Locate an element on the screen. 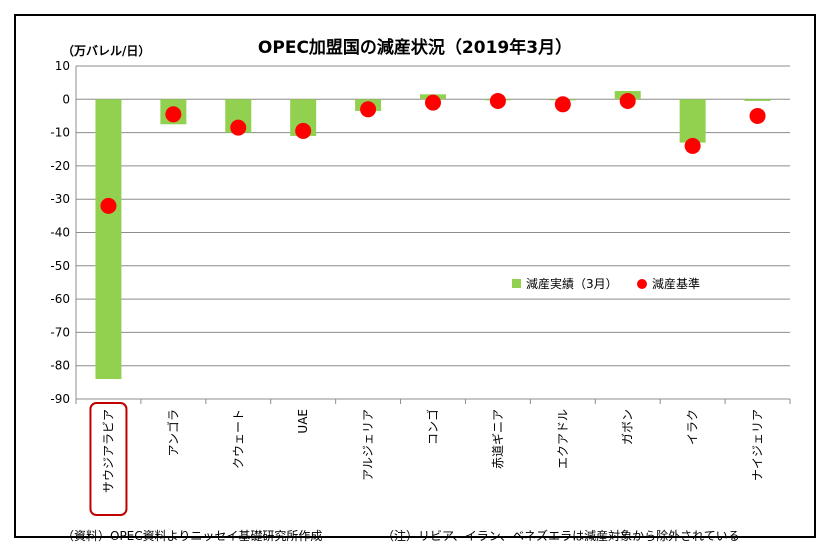 This screenshot has width=832, height=556. x-tick-label: 赤道ギニア is located at coordinates (498, 439).